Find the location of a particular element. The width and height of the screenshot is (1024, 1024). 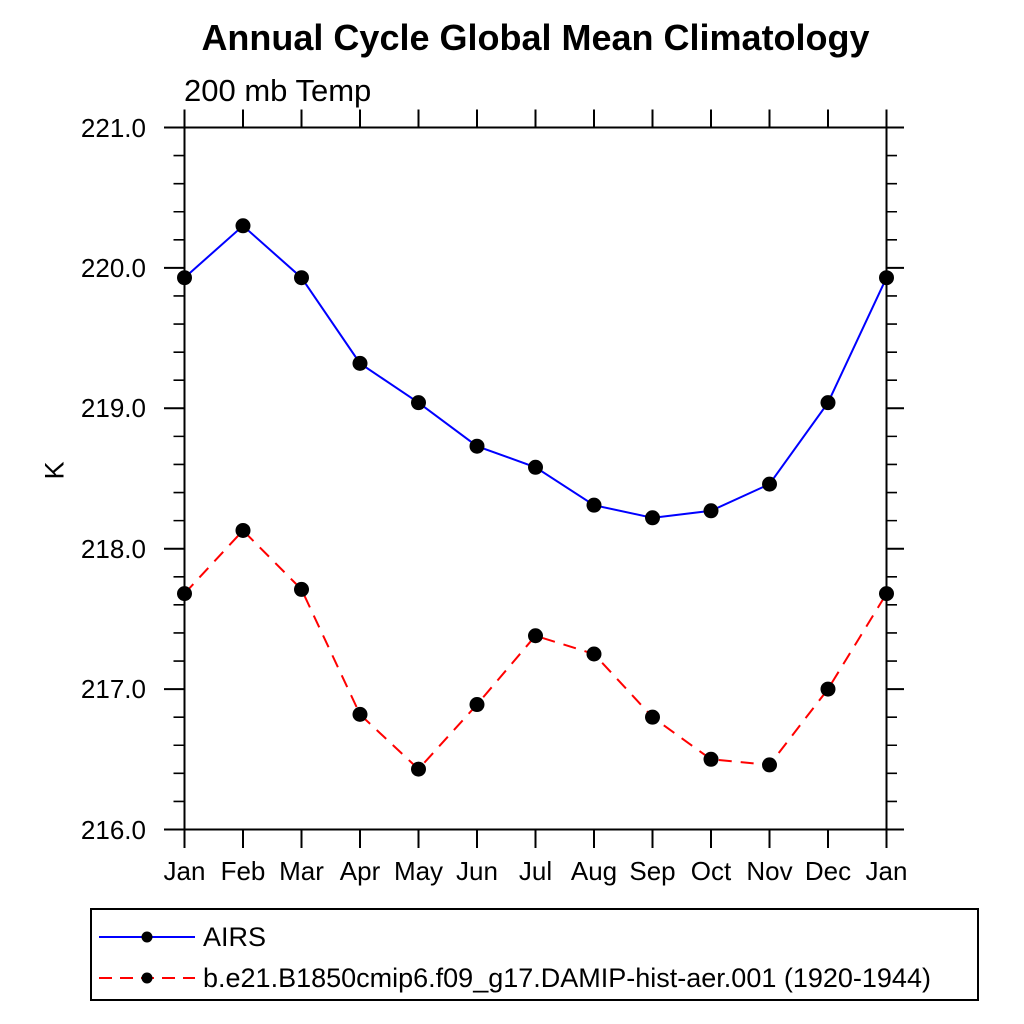

legend-line-sample-dashed is located at coordinates (147, 978).